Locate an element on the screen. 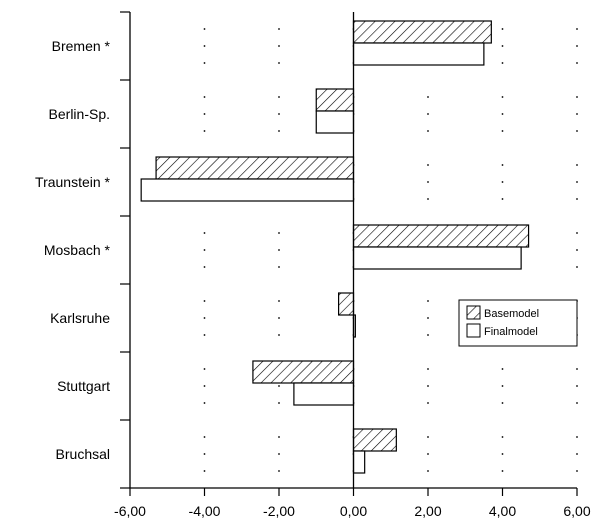 Image resolution: width=595 pixels, height=529 pixels. category-label: Karlsruhe is located at coordinates (80, 318).